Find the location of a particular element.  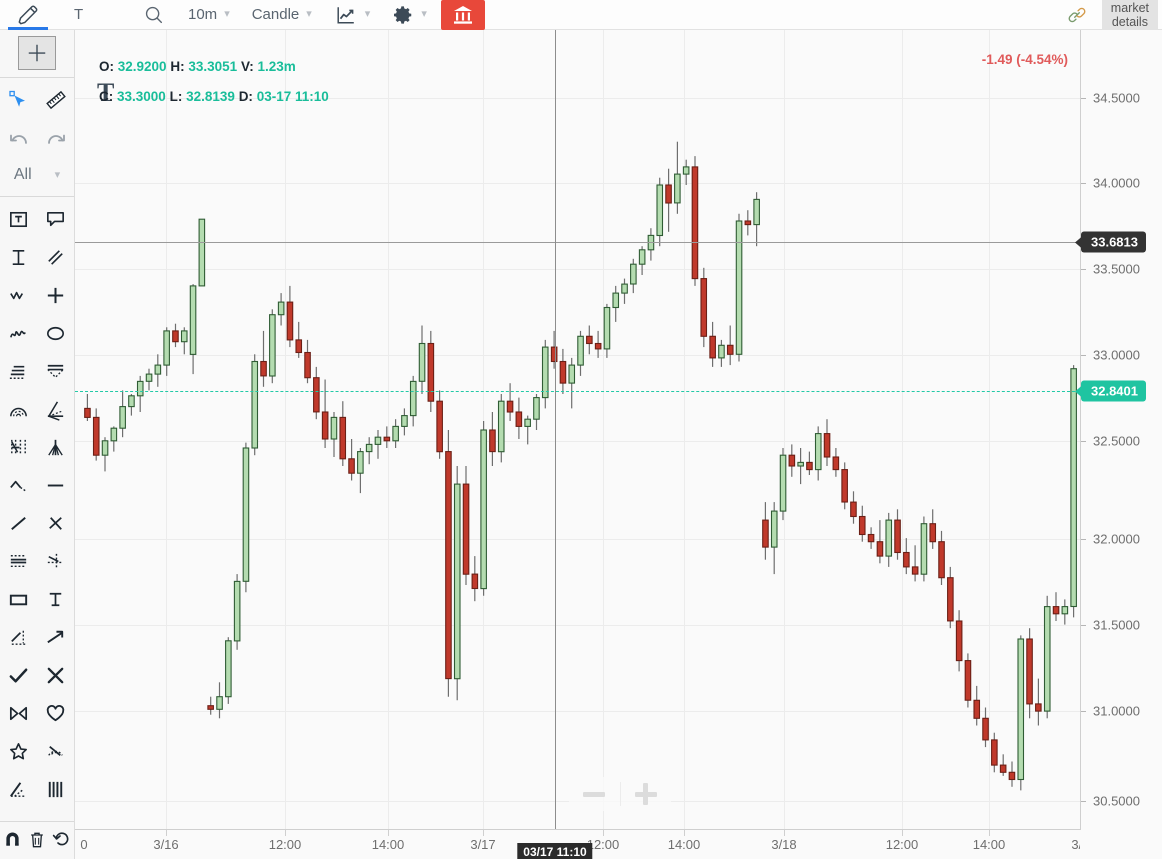

fib-timezone-tool is located at coordinates (18, 447).